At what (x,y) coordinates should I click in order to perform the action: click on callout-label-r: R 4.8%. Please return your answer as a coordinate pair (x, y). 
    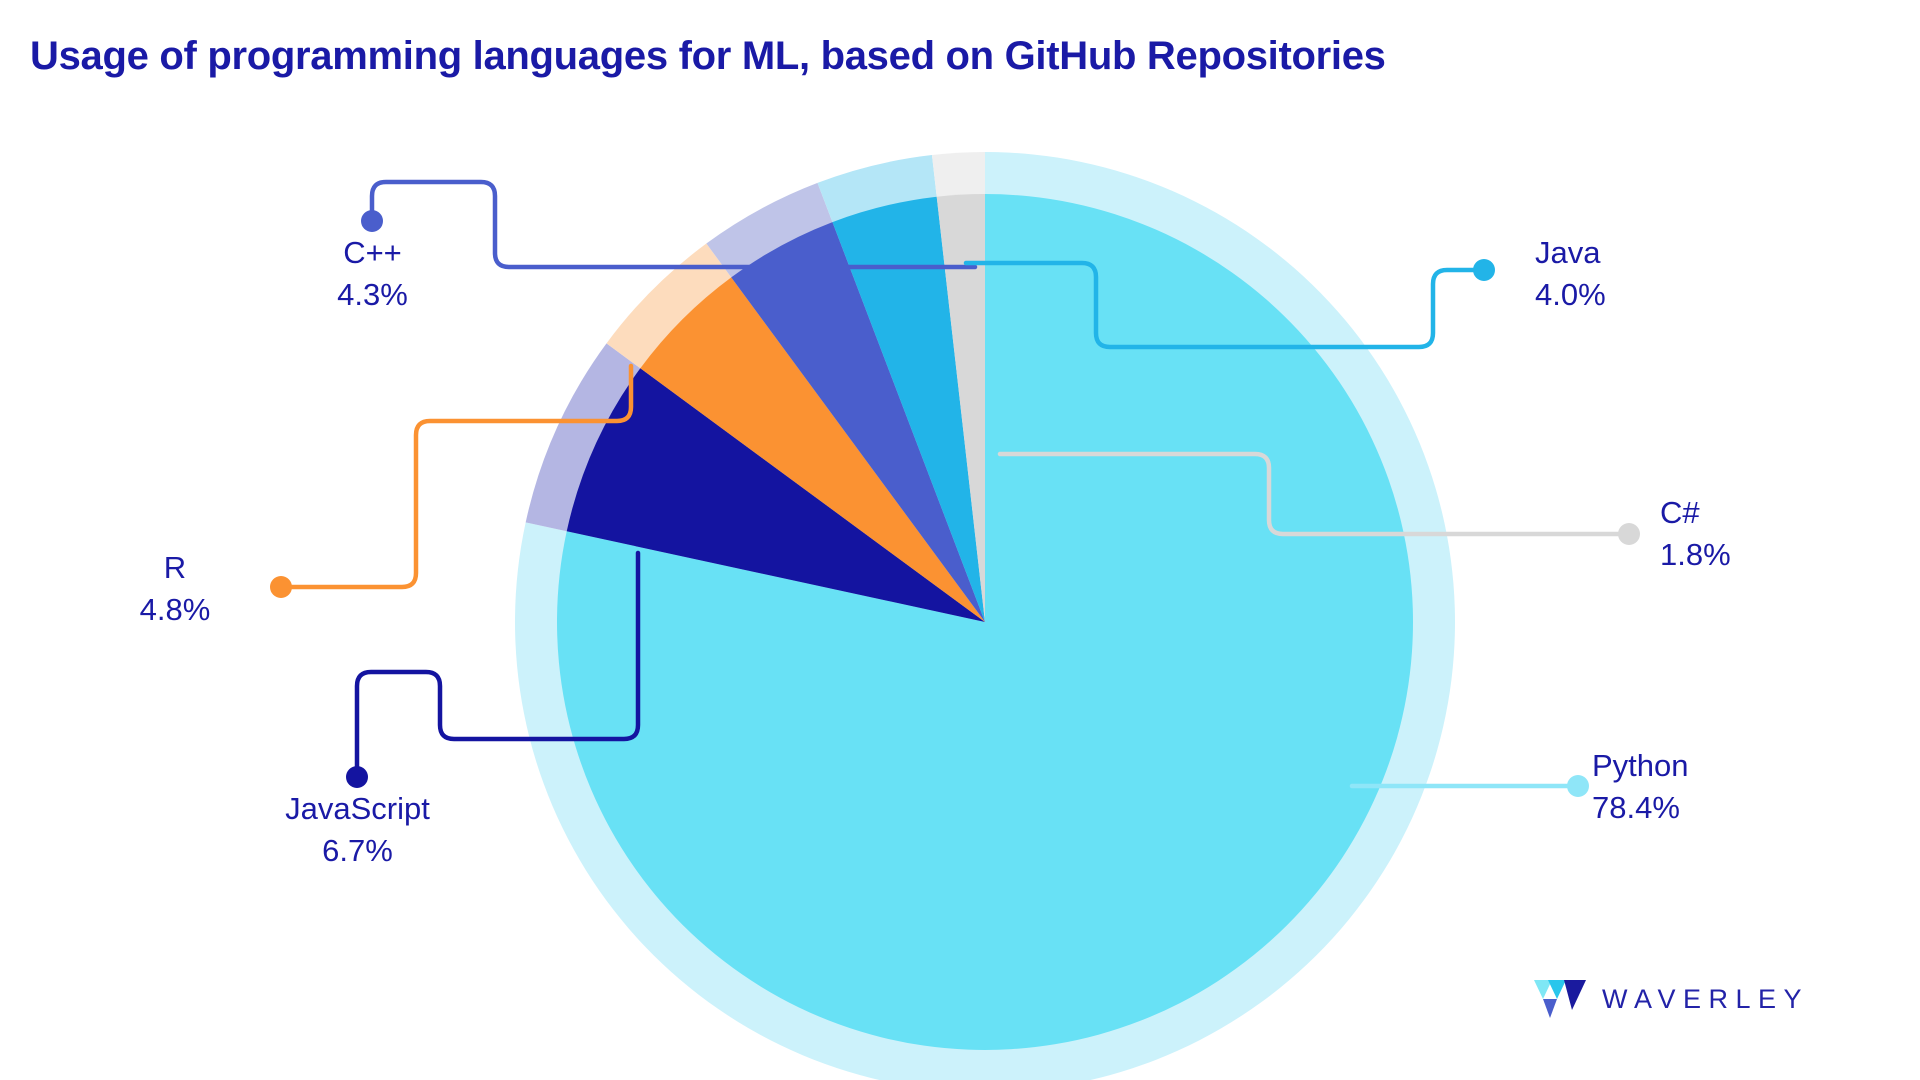
    Looking at the image, I should click on (175, 589).